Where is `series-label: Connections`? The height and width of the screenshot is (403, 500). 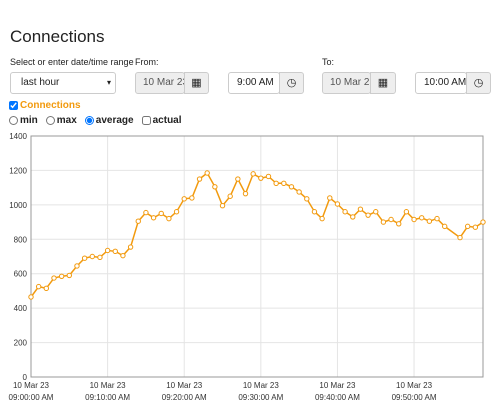
series-label: Connections is located at coordinates (50, 105).